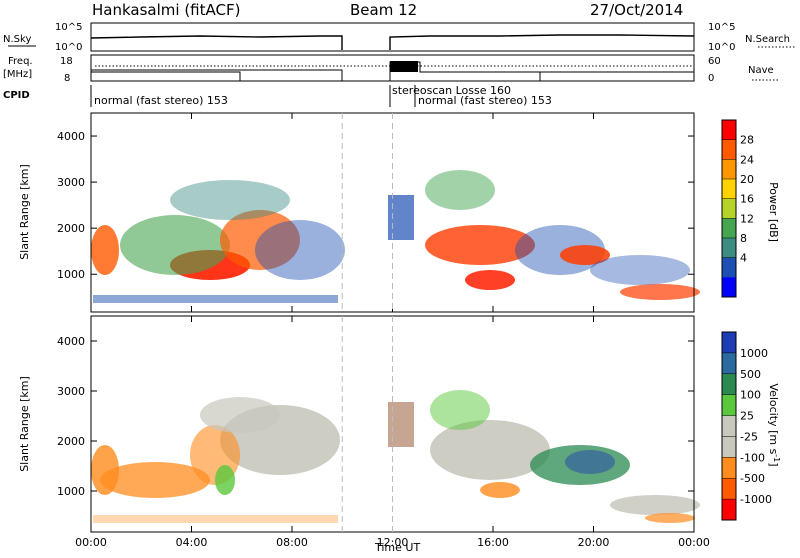 This screenshot has height=558, width=800. What do you see at coordinates (721, 47) in the screenshot?
I see `nsearch-tick-bottom: 10^0` at bounding box center [721, 47].